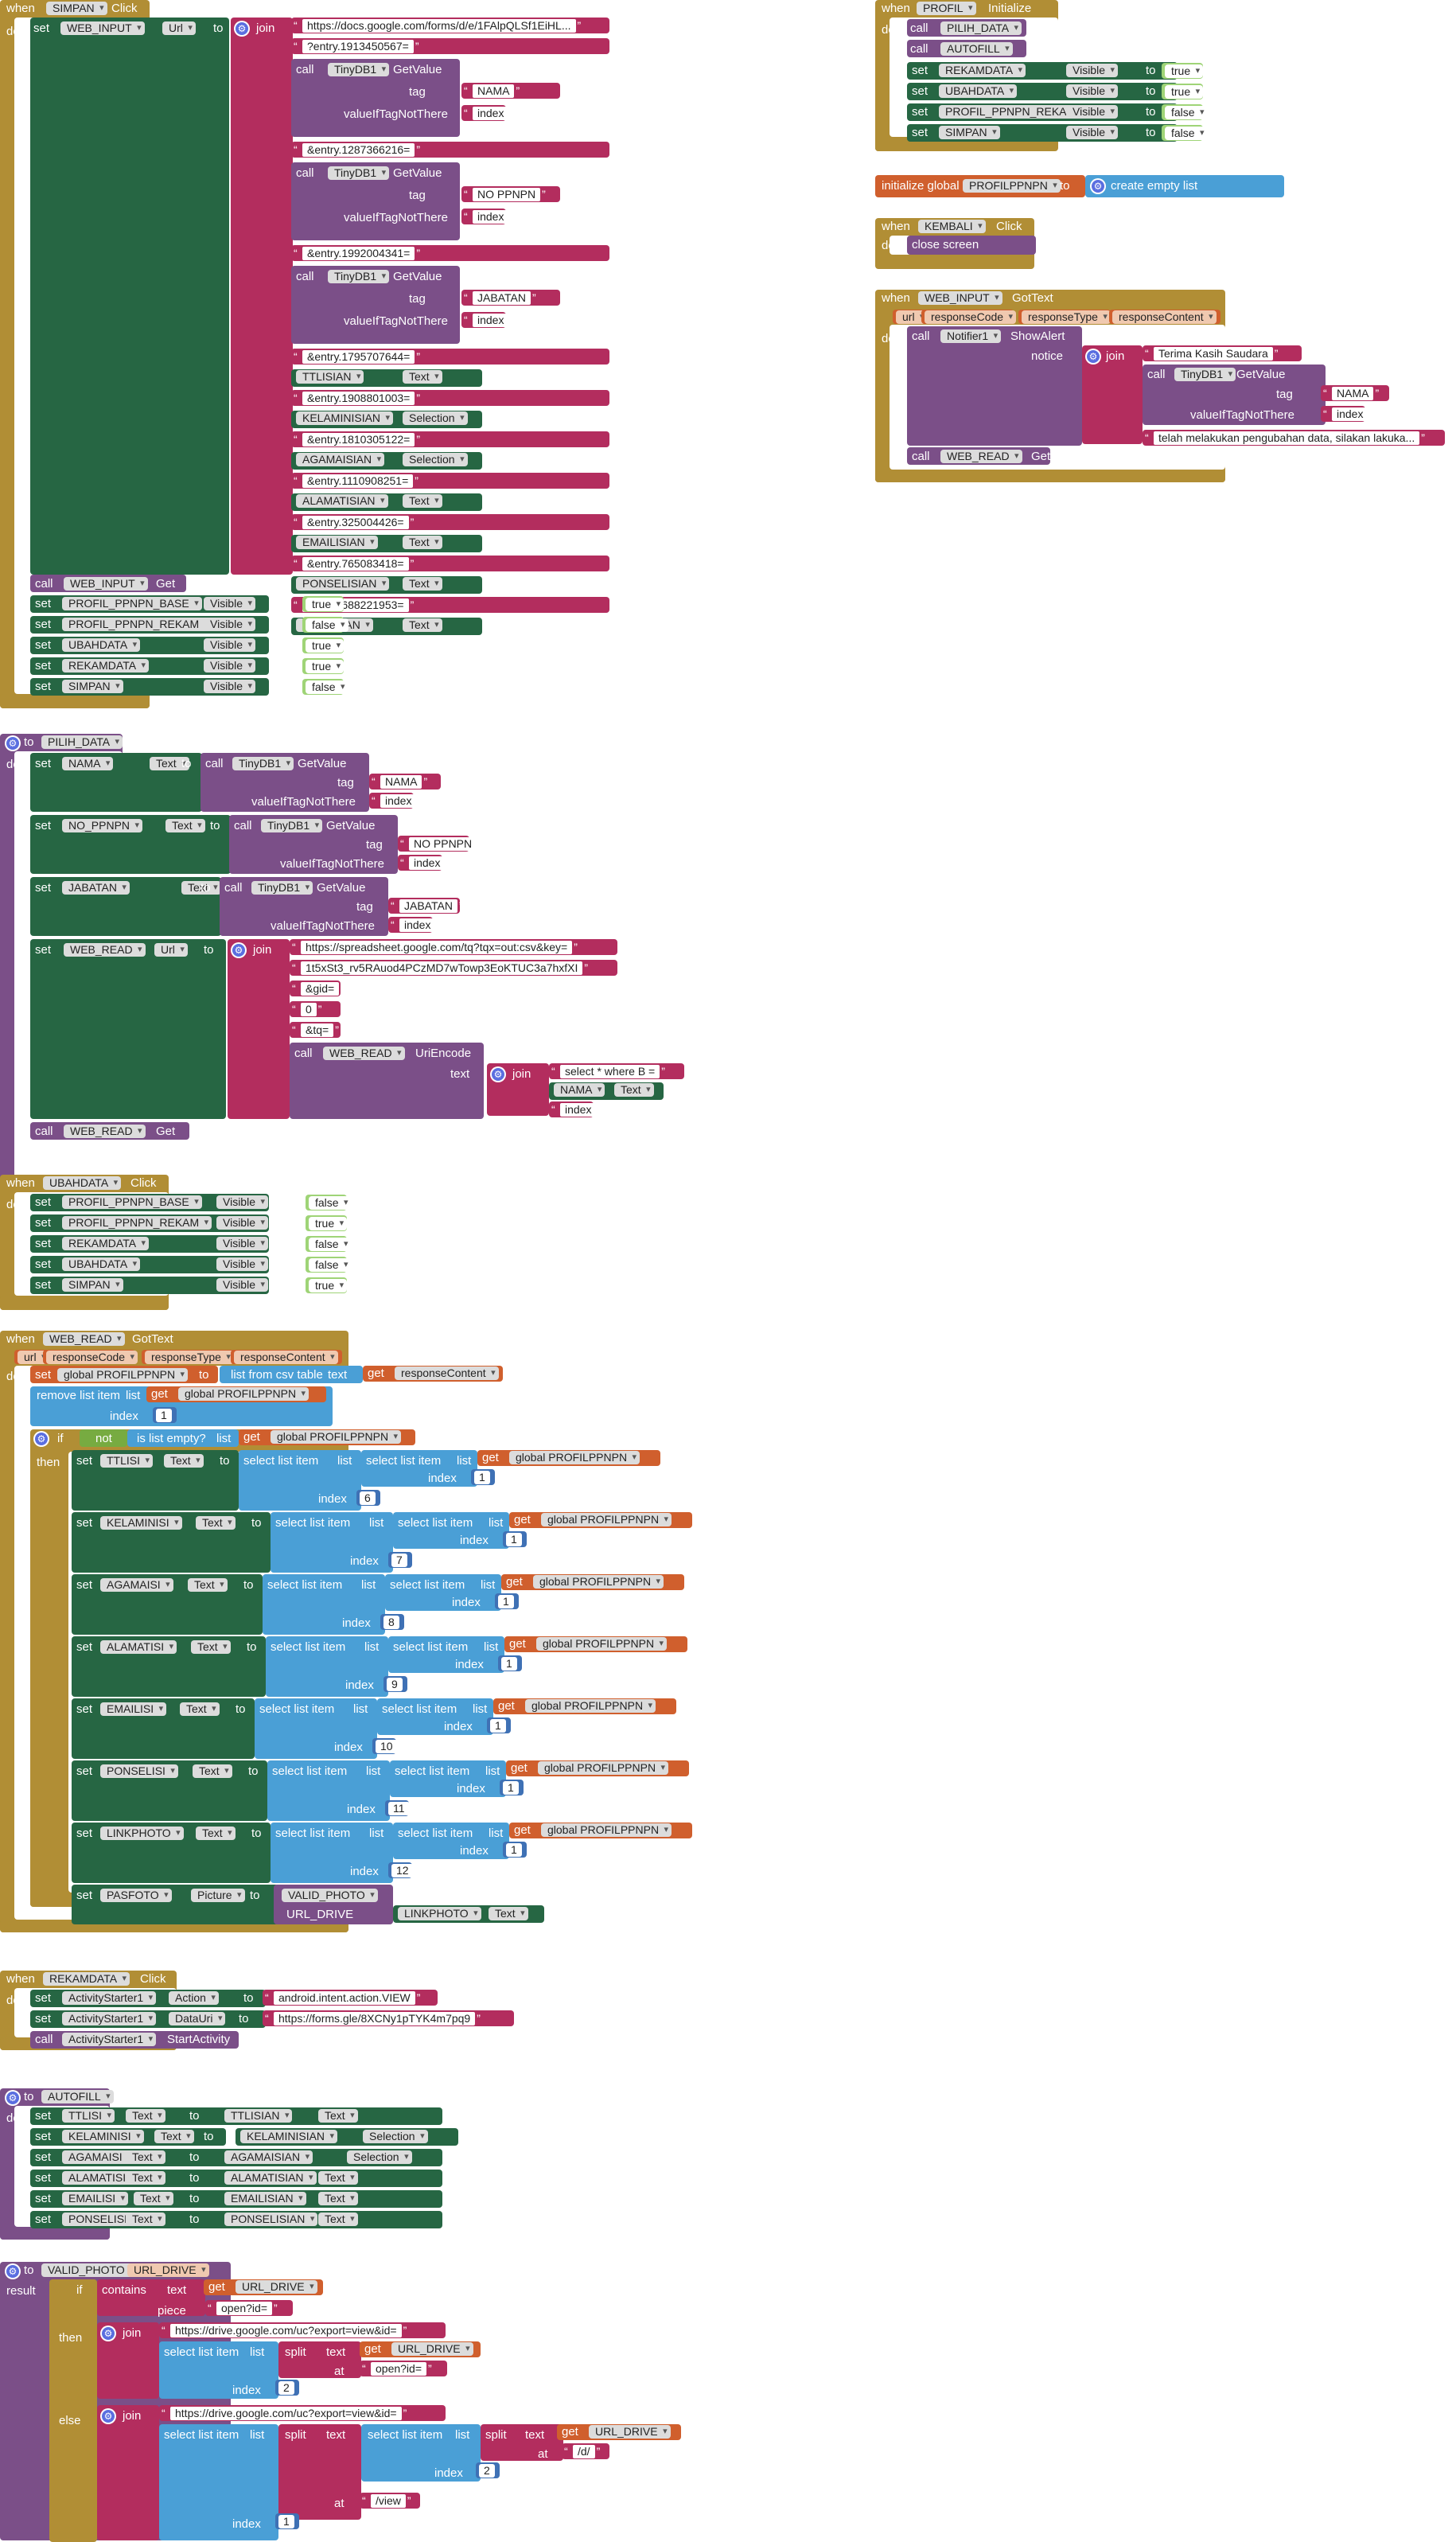 The image size is (1456, 2542). I want to click on component-dropdown: PROFILPPNPN, so click(1012, 186).